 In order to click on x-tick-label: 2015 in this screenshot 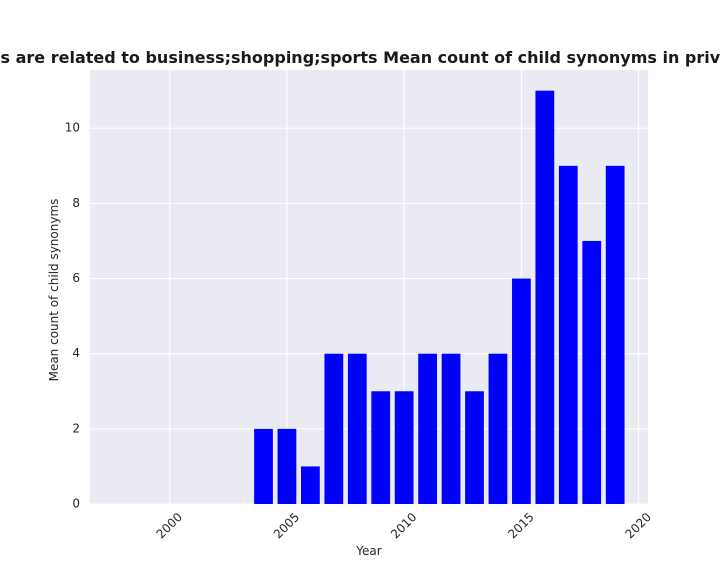, I will do `click(520, 525)`.